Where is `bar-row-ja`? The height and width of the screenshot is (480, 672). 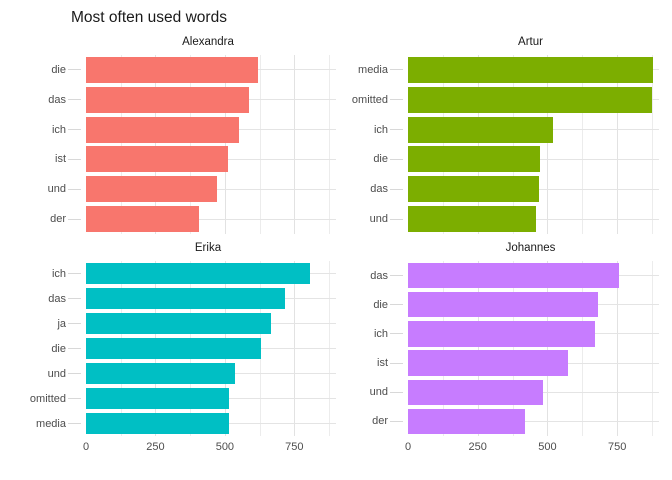 bar-row-ja is located at coordinates (202, 323).